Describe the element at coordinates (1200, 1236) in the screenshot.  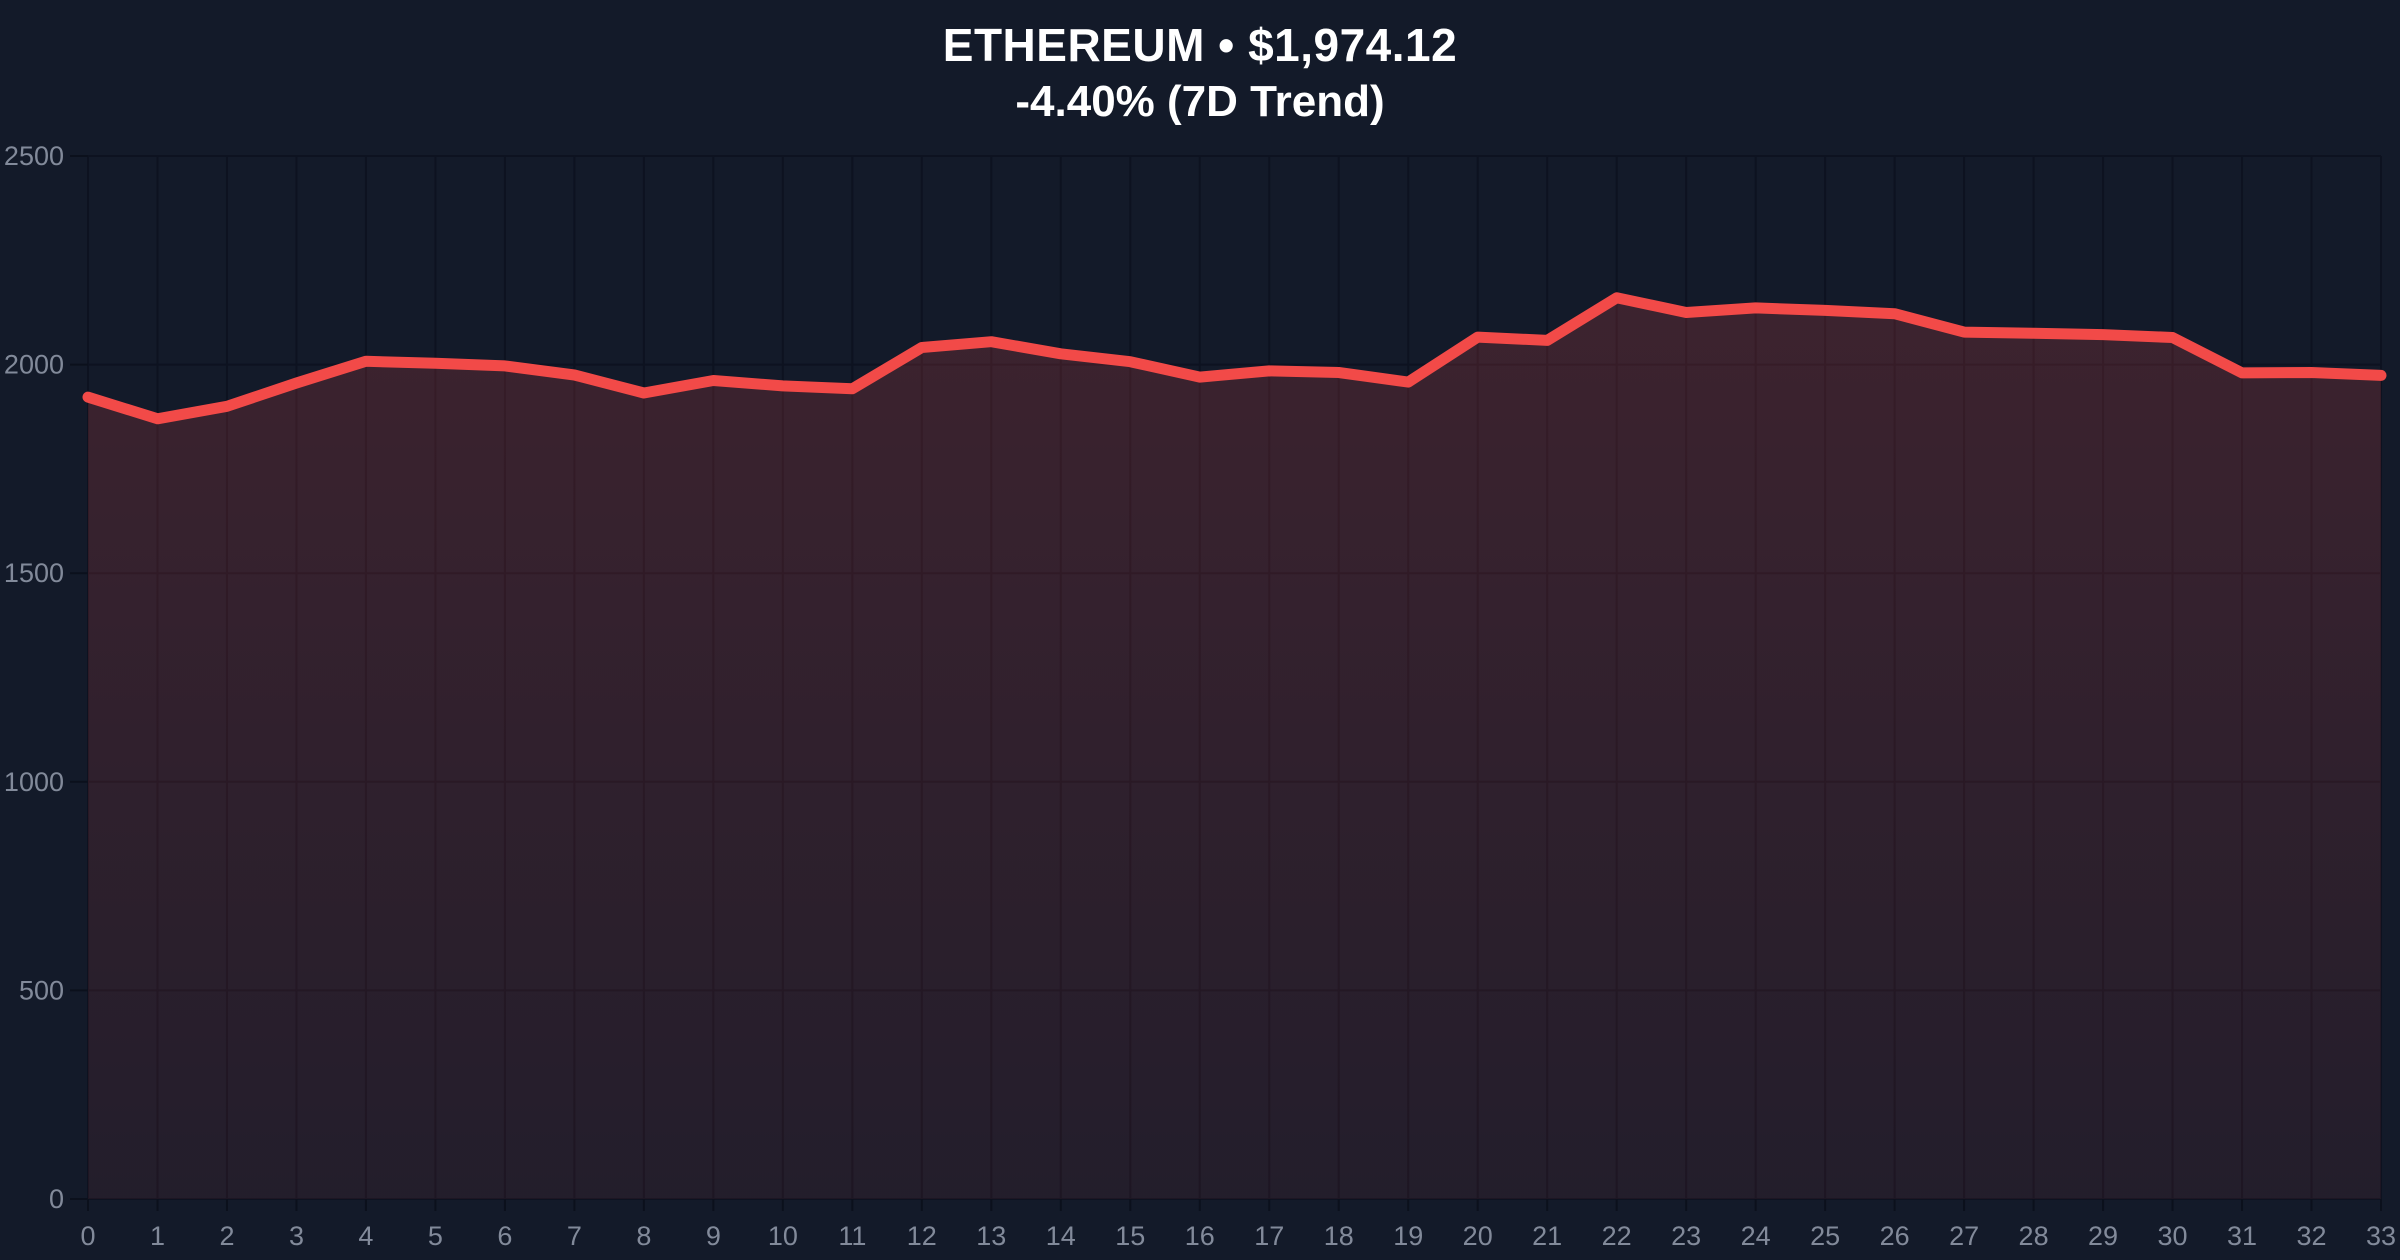
I see `x-axis-tick-label: 16` at that location.